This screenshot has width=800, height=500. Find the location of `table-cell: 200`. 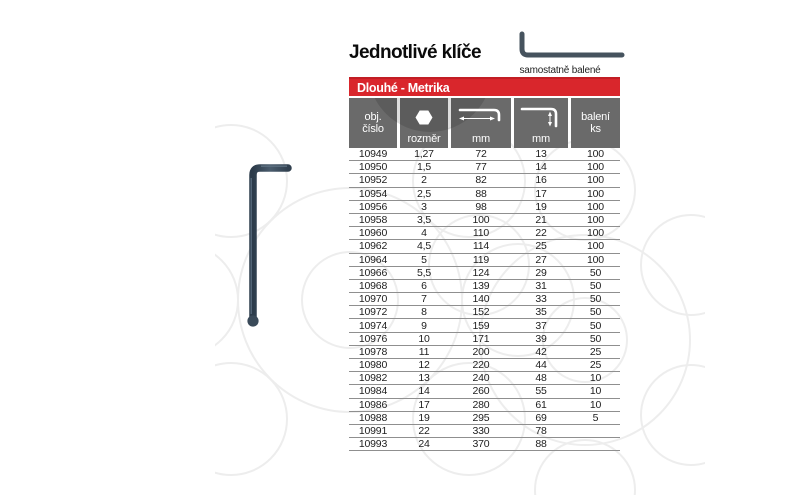

table-cell: 200 is located at coordinates (481, 351).